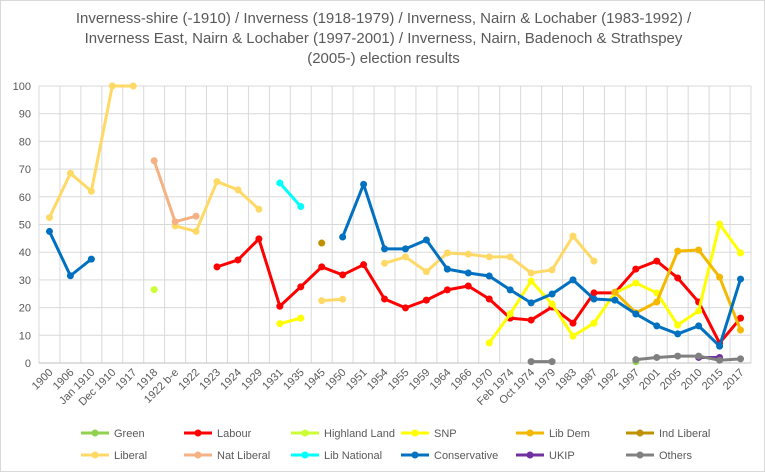 Image resolution: width=765 pixels, height=472 pixels. Describe the element at coordinates (399, 380) in the screenshot. I see `x-tick-label: 1955` at that location.